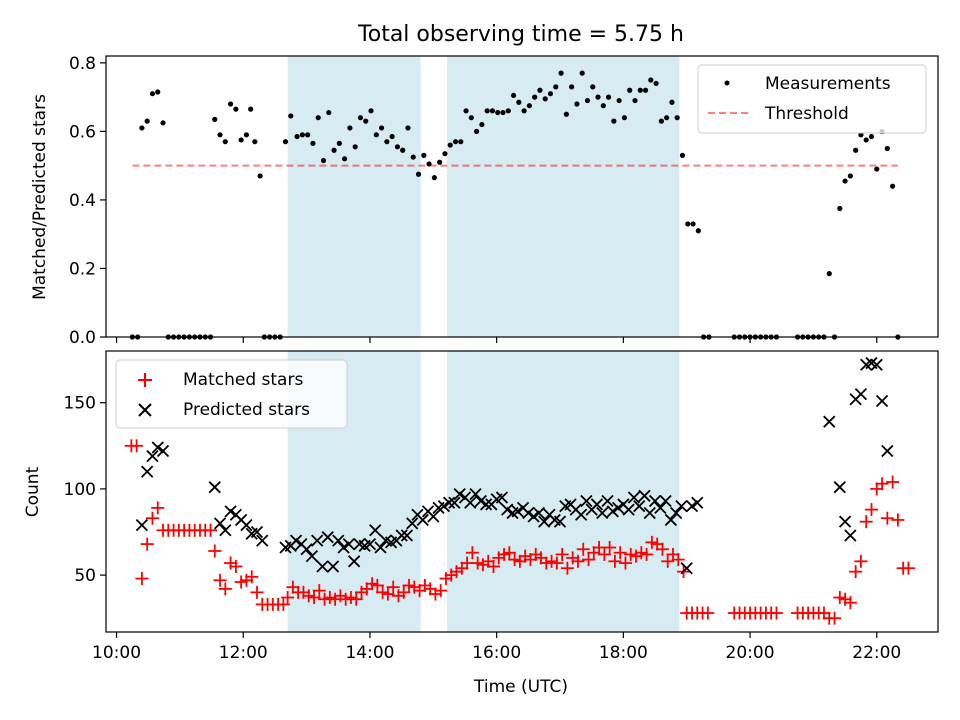 The height and width of the screenshot is (720, 960). What do you see at coordinates (623, 653) in the screenshot?
I see `x-tick-label: 18:00` at bounding box center [623, 653].